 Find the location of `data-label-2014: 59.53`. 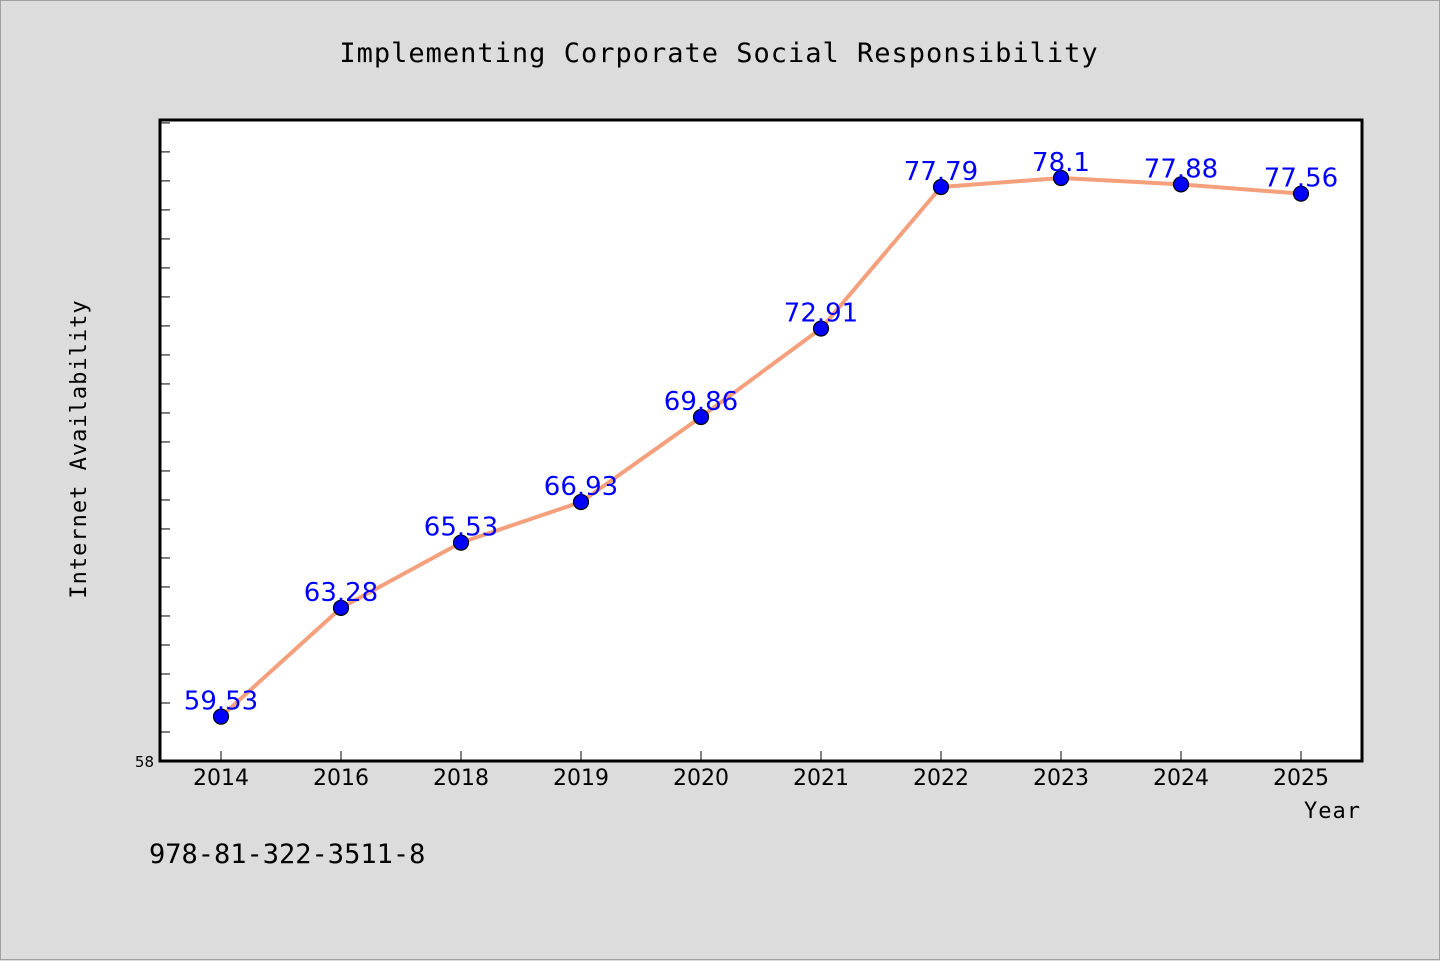

data-label-2014: 59.53 is located at coordinates (221, 702).